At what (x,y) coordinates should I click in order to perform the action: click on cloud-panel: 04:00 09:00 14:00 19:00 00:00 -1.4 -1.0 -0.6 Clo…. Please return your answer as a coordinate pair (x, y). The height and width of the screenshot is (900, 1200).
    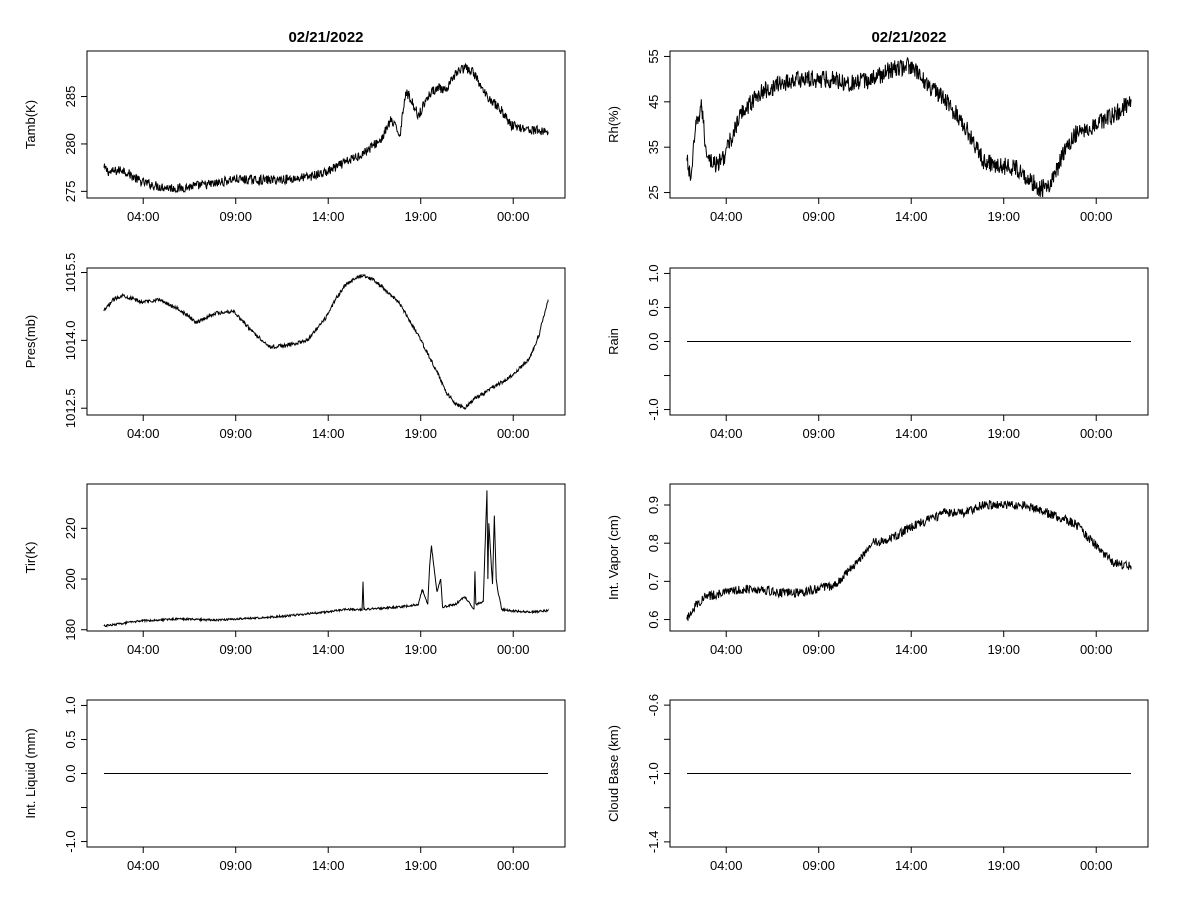
    Looking at the image, I should click on (877, 783).